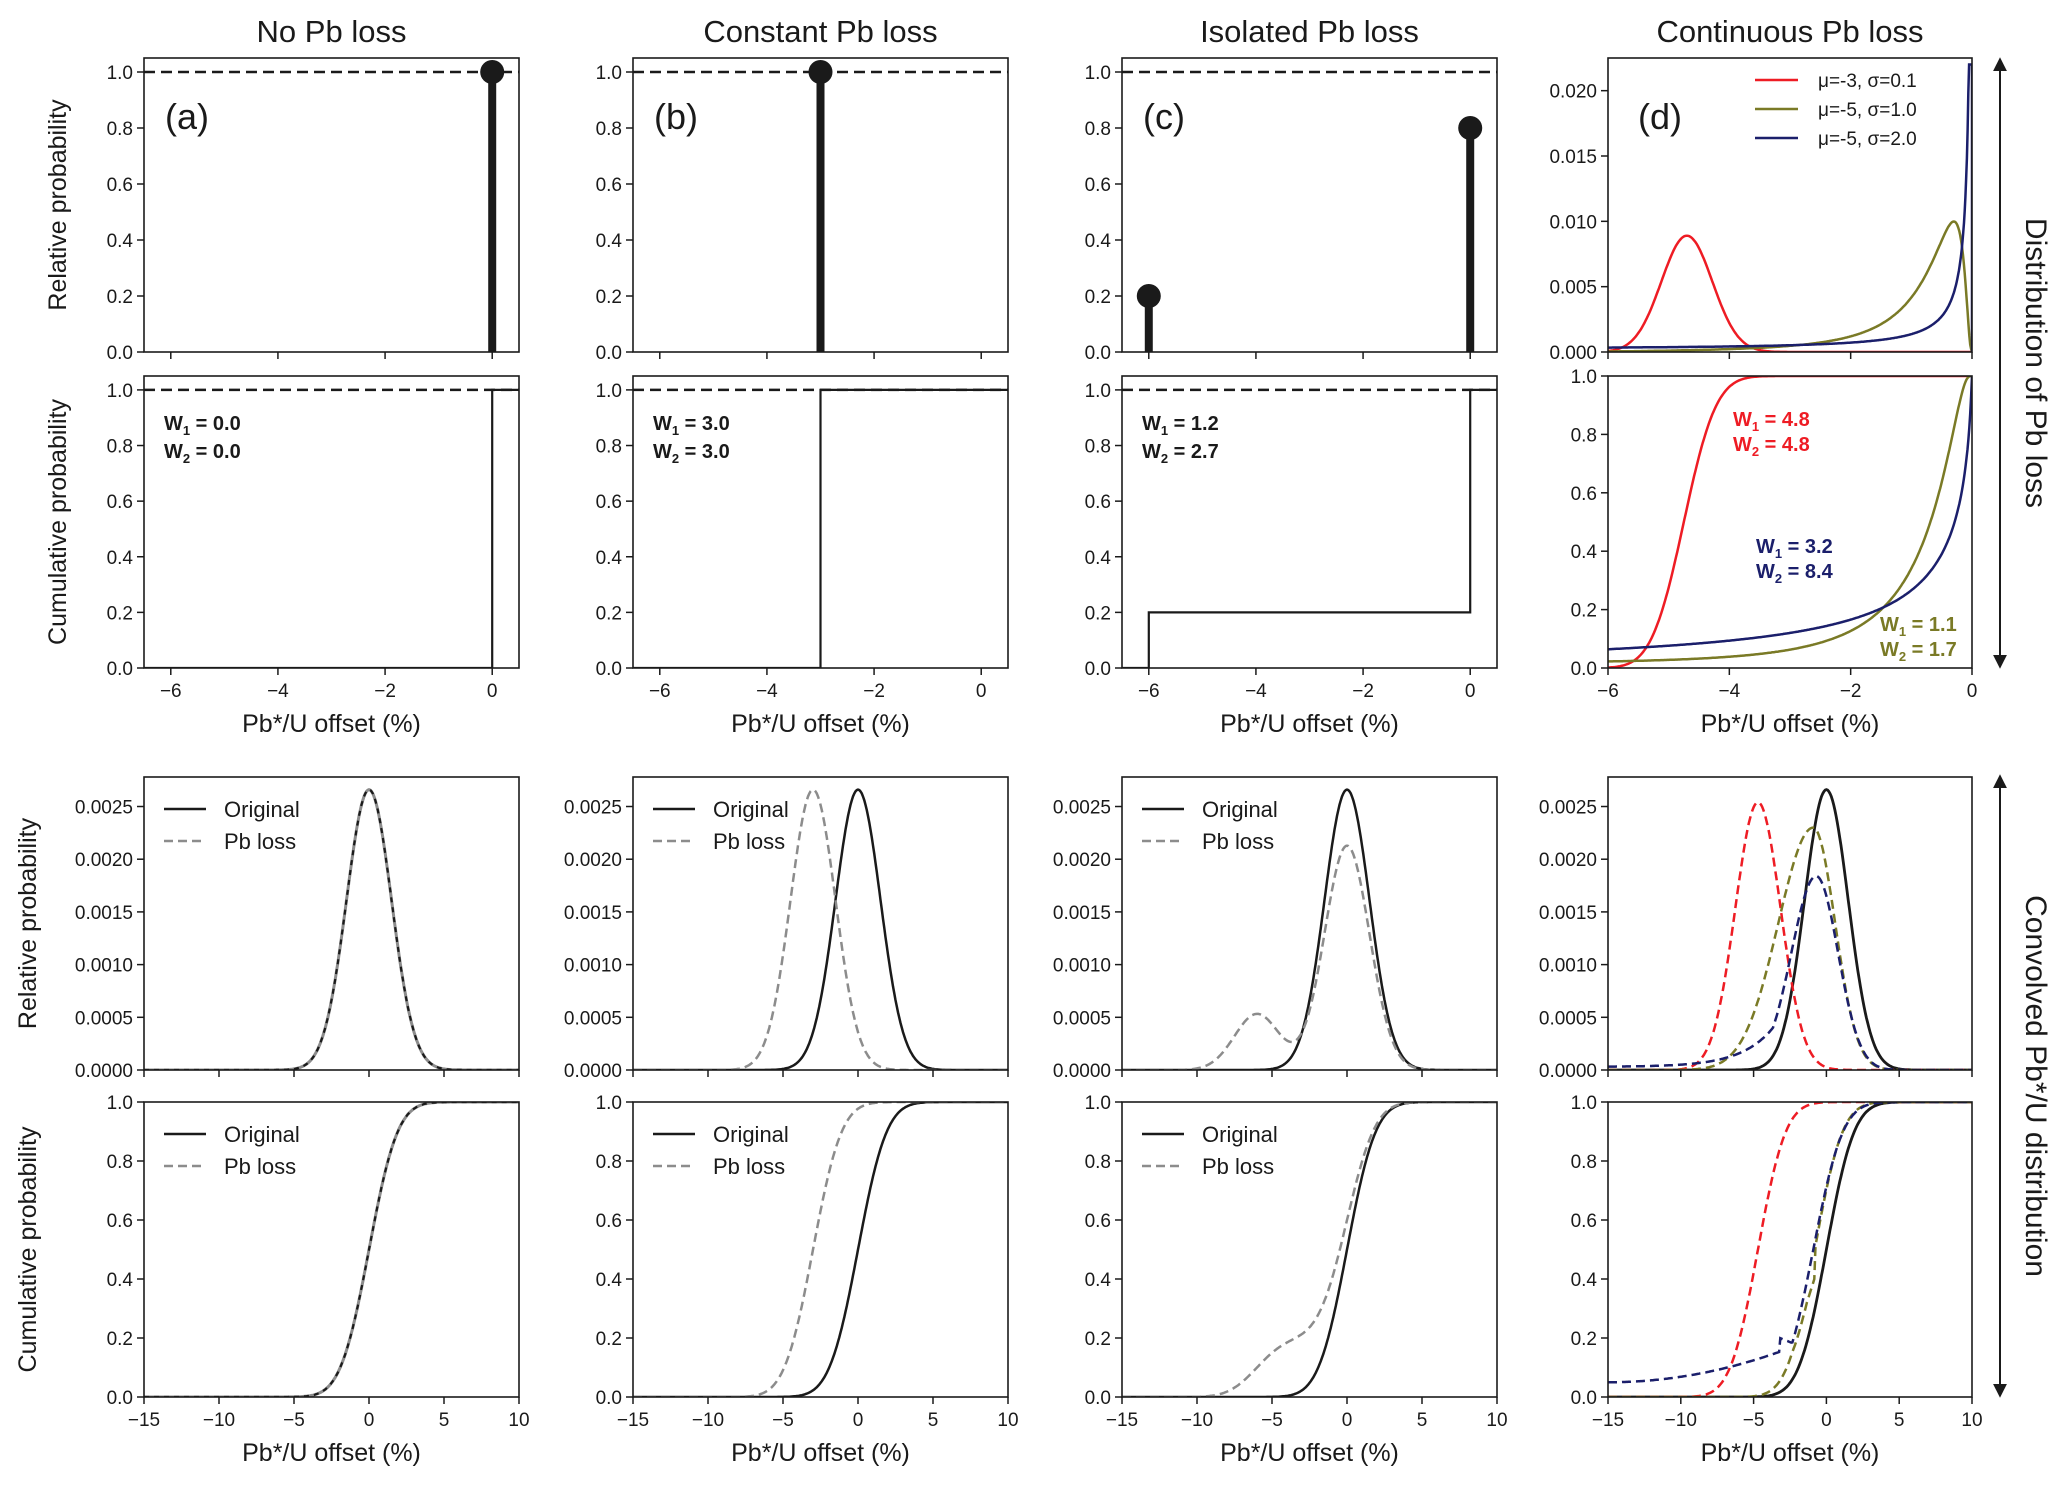 Image resolution: width=2067 pixels, height=1488 pixels. What do you see at coordinates (802, 210) in the screenshot?
I see `panel-b-dist: 0.0 0.2 0.4 0.6 0.8 1.0 (b)` at bounding box center [802, 210].